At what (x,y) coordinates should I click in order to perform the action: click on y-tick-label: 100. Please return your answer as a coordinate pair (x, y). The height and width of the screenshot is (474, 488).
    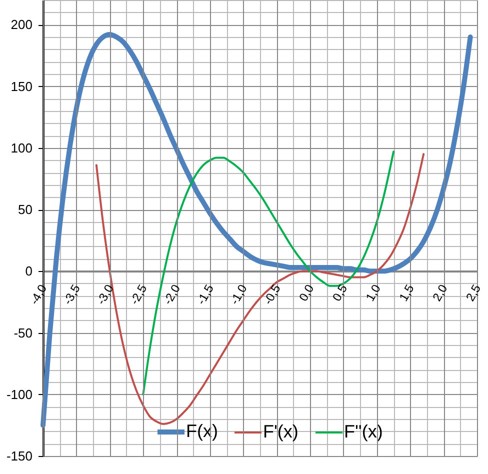
    Looking at the image, I should click on (21, 148).